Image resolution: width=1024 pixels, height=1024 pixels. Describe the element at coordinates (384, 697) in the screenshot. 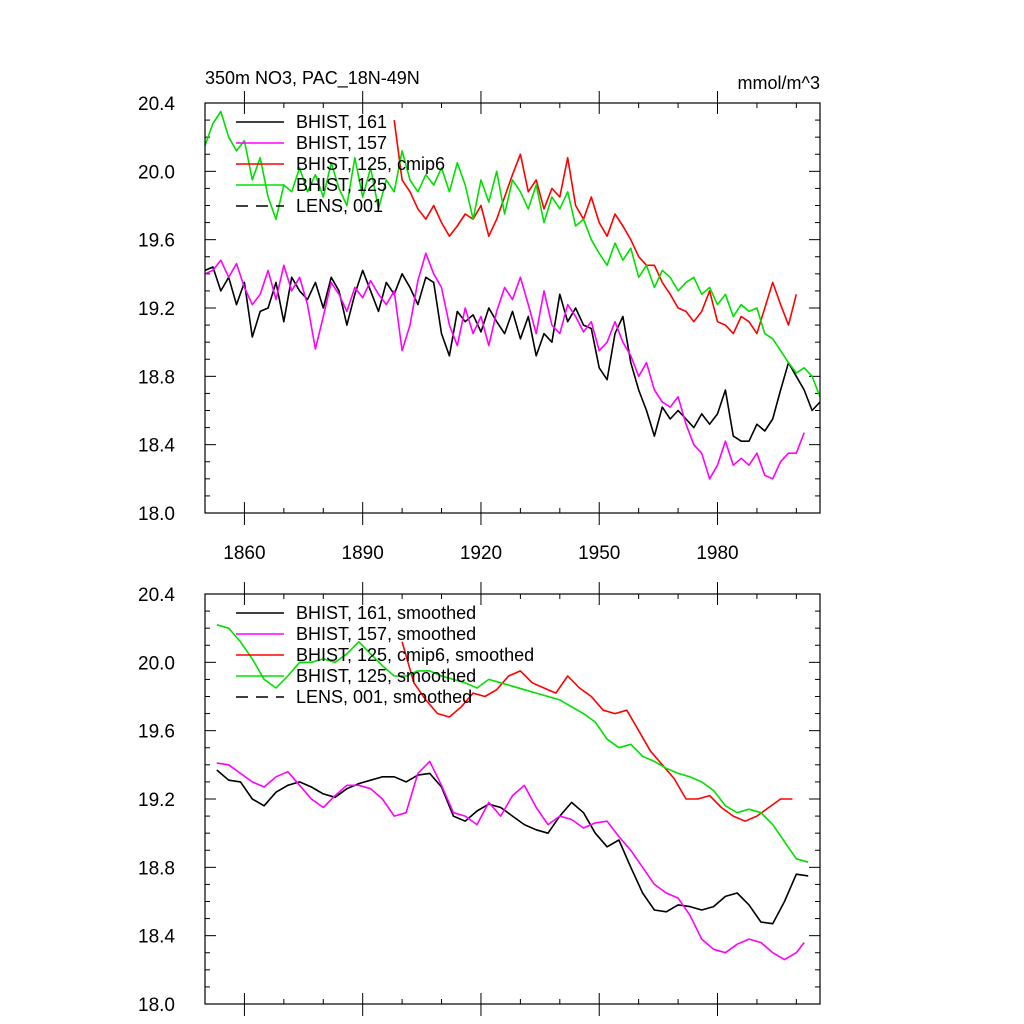

I see `legend-label: LENS, 001, smoothed` at that location.